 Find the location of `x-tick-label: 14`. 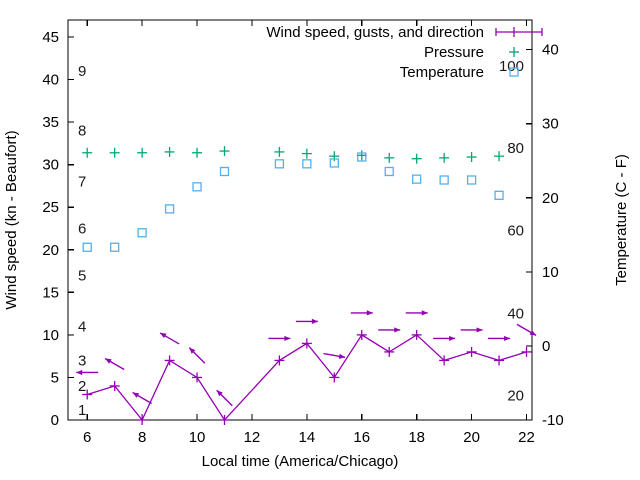

x-tick-label: 14 is located at coordinates (307, 437).